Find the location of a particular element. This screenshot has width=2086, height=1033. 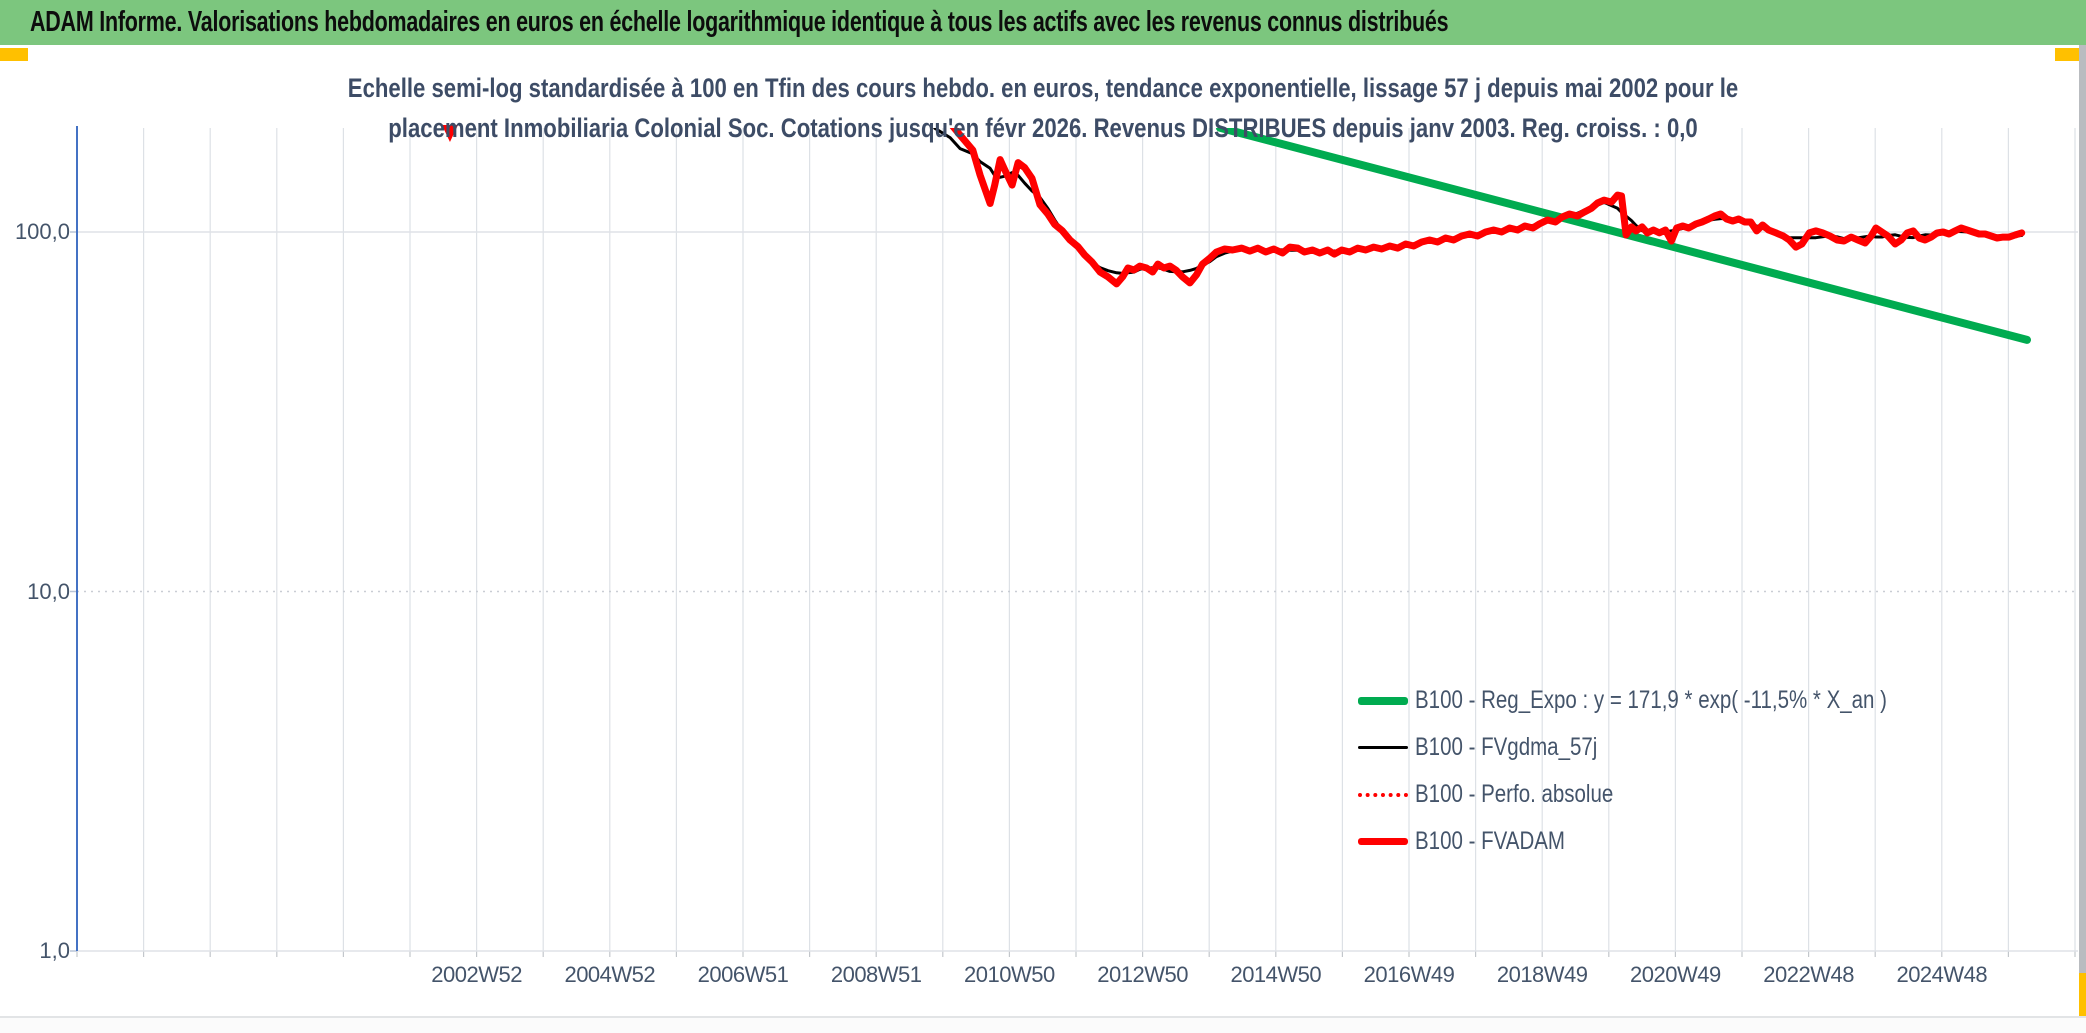

x-axis-tick-label: 2012W50 is located at coordinates (1142, 974).